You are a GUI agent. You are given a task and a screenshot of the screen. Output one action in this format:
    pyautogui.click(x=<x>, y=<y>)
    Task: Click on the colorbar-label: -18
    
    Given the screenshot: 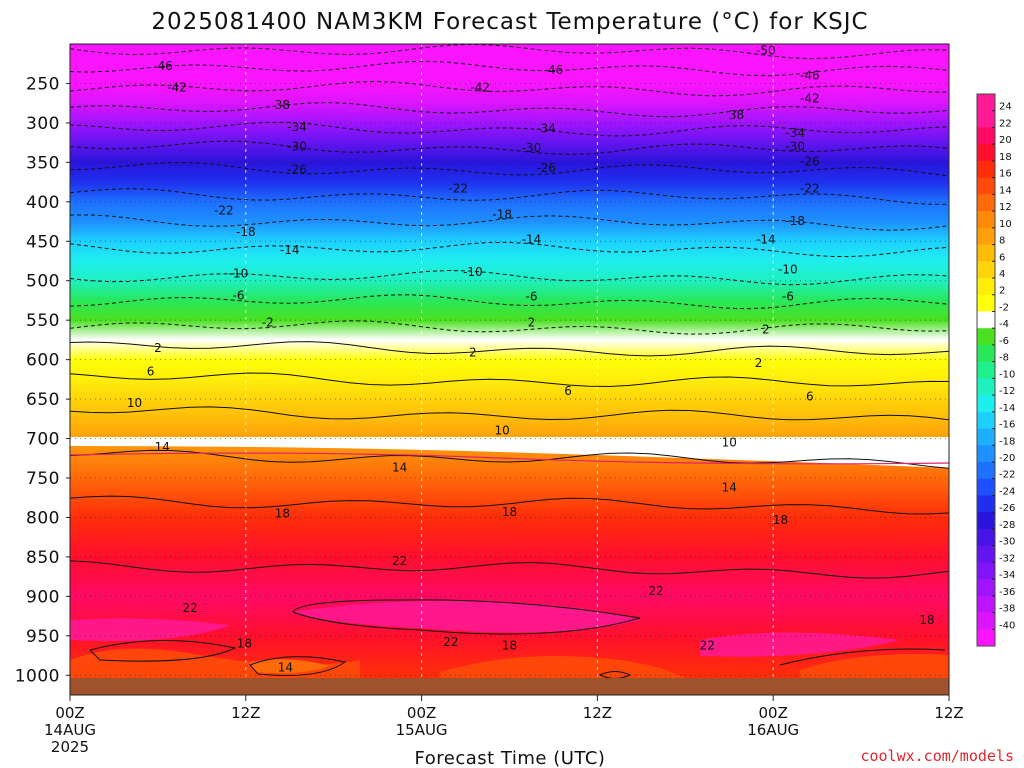 What is the action you would take?
    pyautogui.click(x=1007, y=441)
    